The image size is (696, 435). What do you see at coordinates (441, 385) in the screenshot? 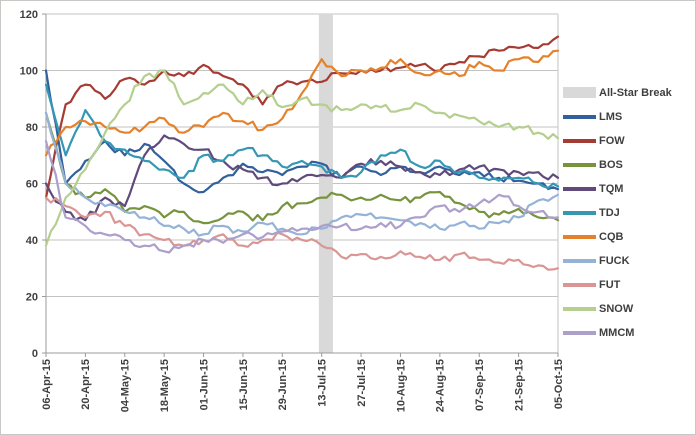
I see `x-tick-label: 24-Aug-15` at bounding box center [441, 385].